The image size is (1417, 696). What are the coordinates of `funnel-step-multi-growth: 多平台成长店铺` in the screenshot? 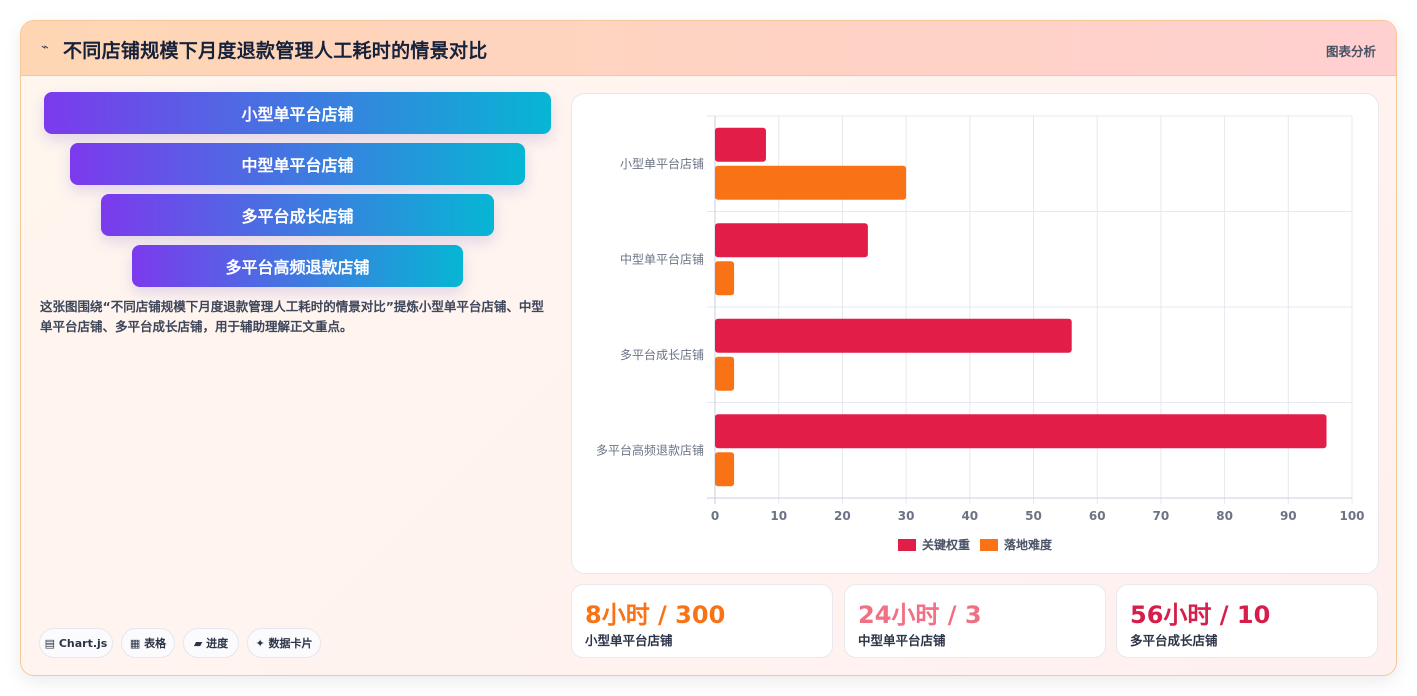 It's located at (297, 215).